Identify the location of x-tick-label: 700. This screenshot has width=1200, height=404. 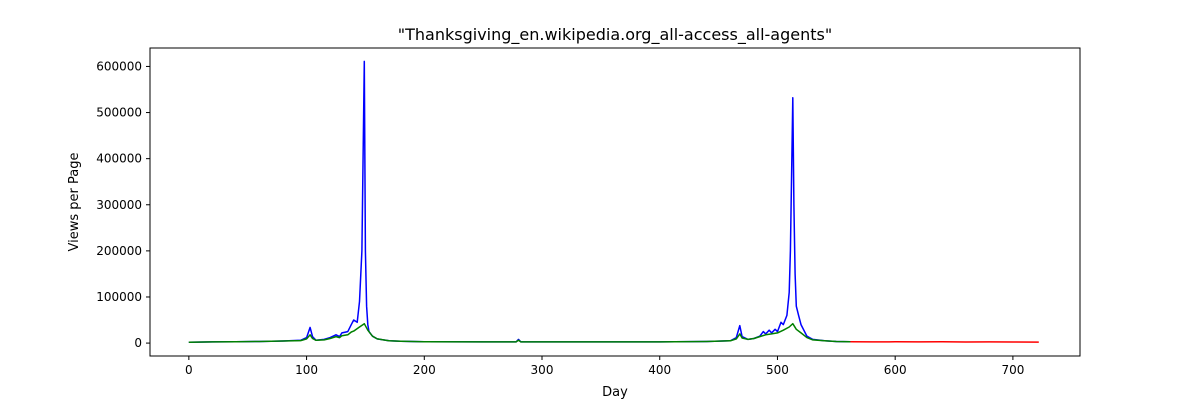
(1012, 370).